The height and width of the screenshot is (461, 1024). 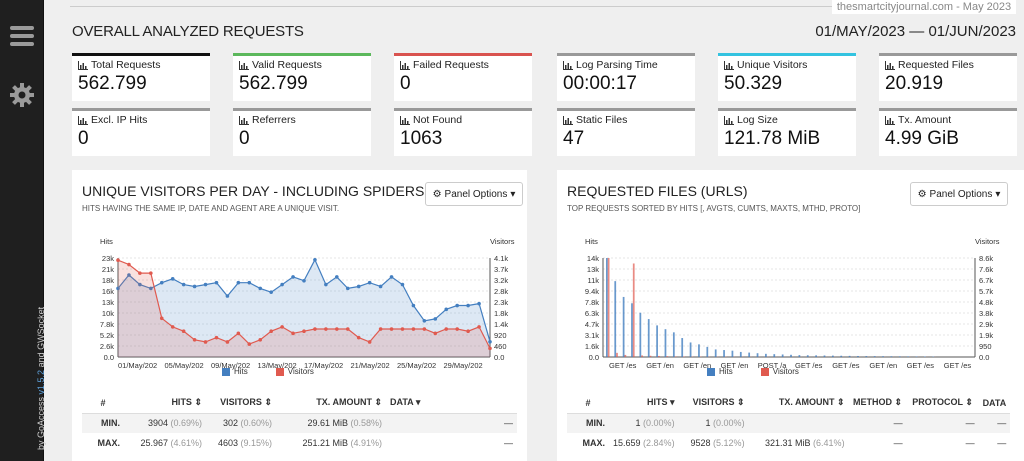 What do you see at coordinates (986, 269) in the screenshot?
I see `y-tick-right: 7.6k` at bounding box center [986, 269].